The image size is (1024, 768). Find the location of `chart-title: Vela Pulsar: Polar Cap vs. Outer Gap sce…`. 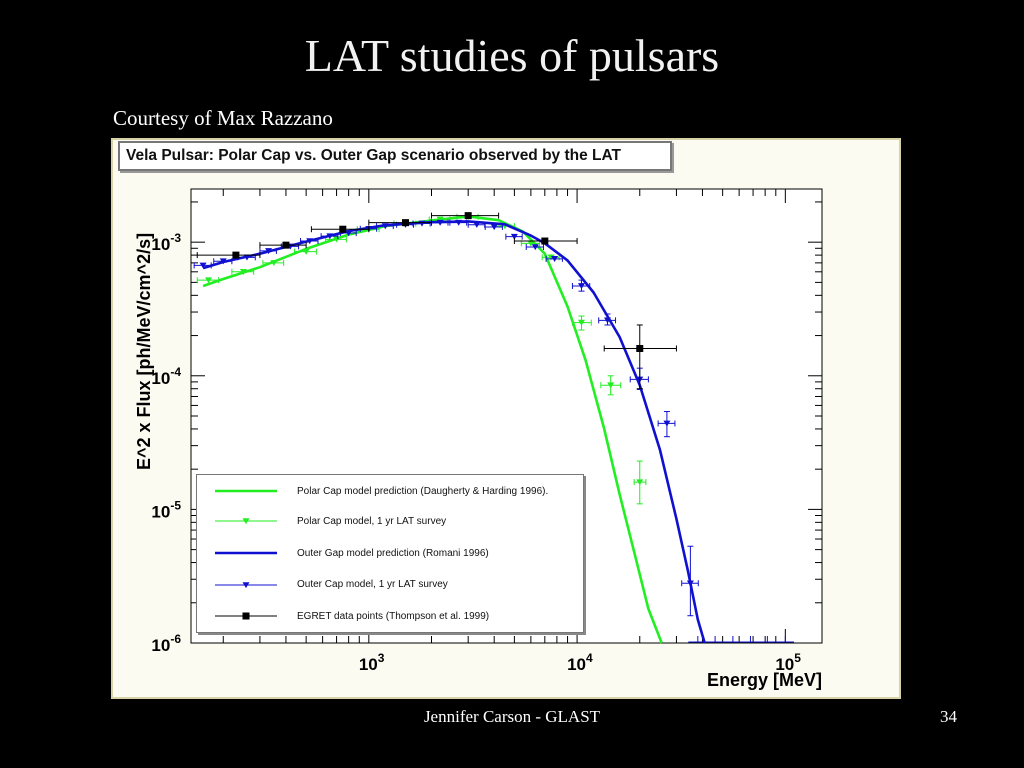

chart-title: Vela Pulsar: Polar Cap vs. Outer Gap sce… is located at coordinates (395, 156).